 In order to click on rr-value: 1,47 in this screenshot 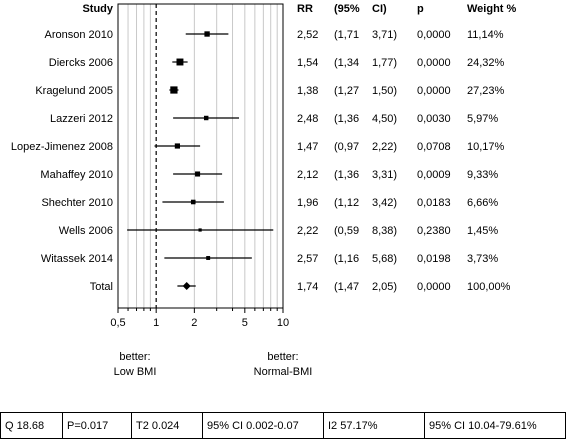, I will do `click(307, 147)`.